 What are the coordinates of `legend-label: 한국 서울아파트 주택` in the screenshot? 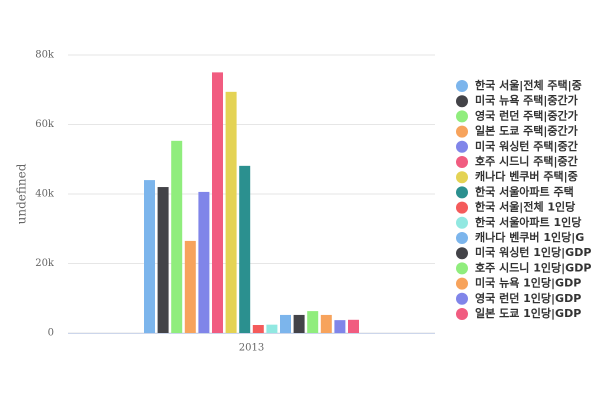 It's located at (524, 191).